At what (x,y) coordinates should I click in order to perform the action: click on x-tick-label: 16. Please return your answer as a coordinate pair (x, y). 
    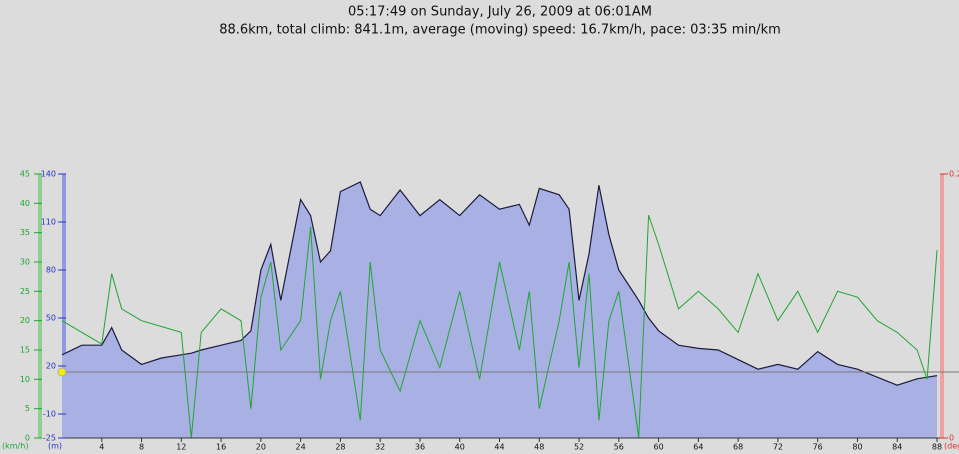
    Looking at the image, I should click on (221, 447).